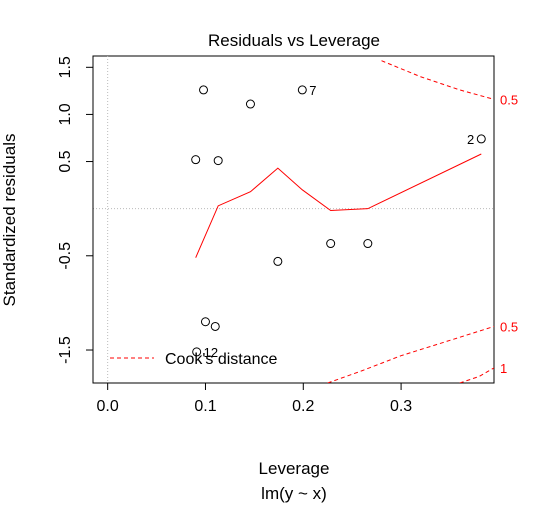  Describe the element at coordinates (303, 406) in the screenshot. I see `x-tick-label: 0.2` at that location.